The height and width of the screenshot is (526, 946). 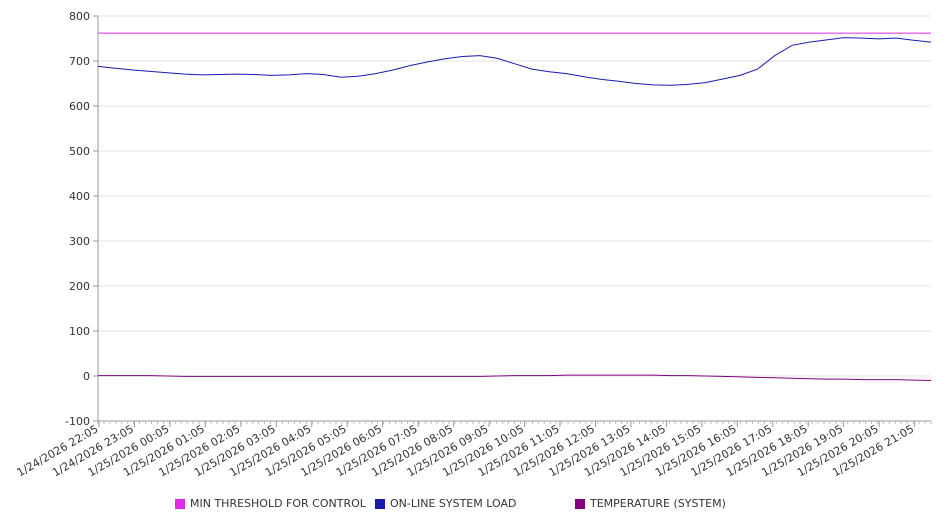 I want to click on legend-item-min-threshold: MIN THRESHOLD FOR CONTROL, so click(x=270, y=503).